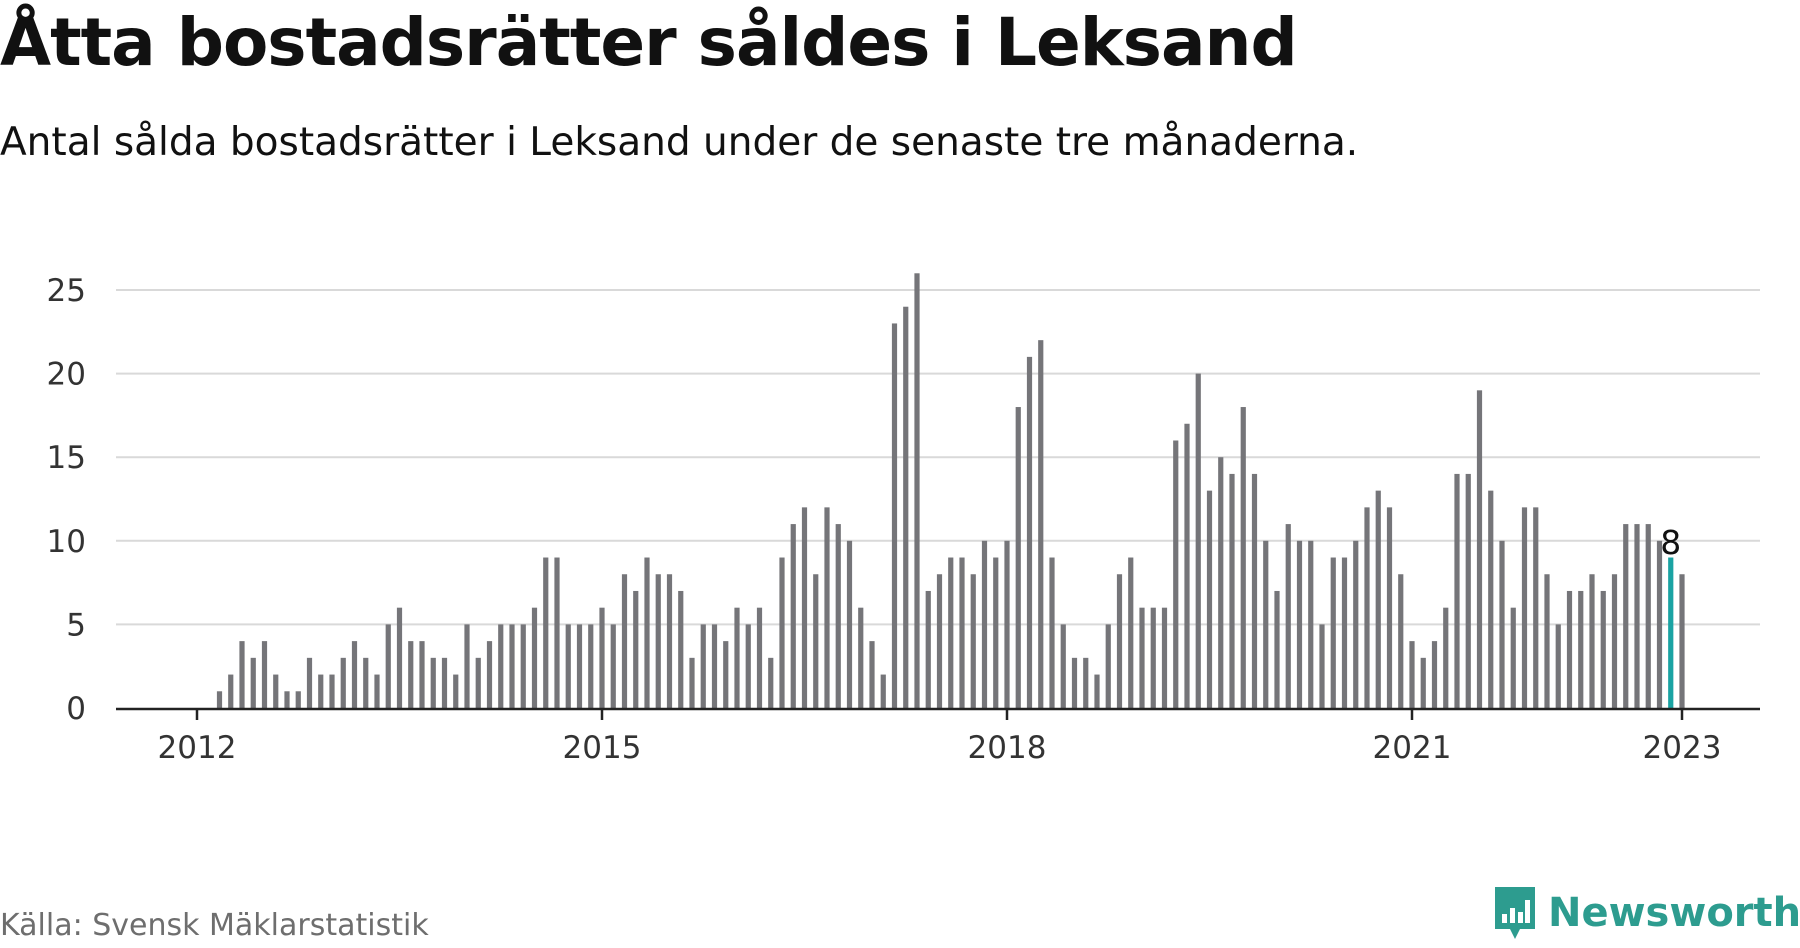 The image size is (1800, 948). What do you see at coordinates (602, 748) in the screenshot?
I see `x-tick-label: 2015` at bounding box center [602, 748].